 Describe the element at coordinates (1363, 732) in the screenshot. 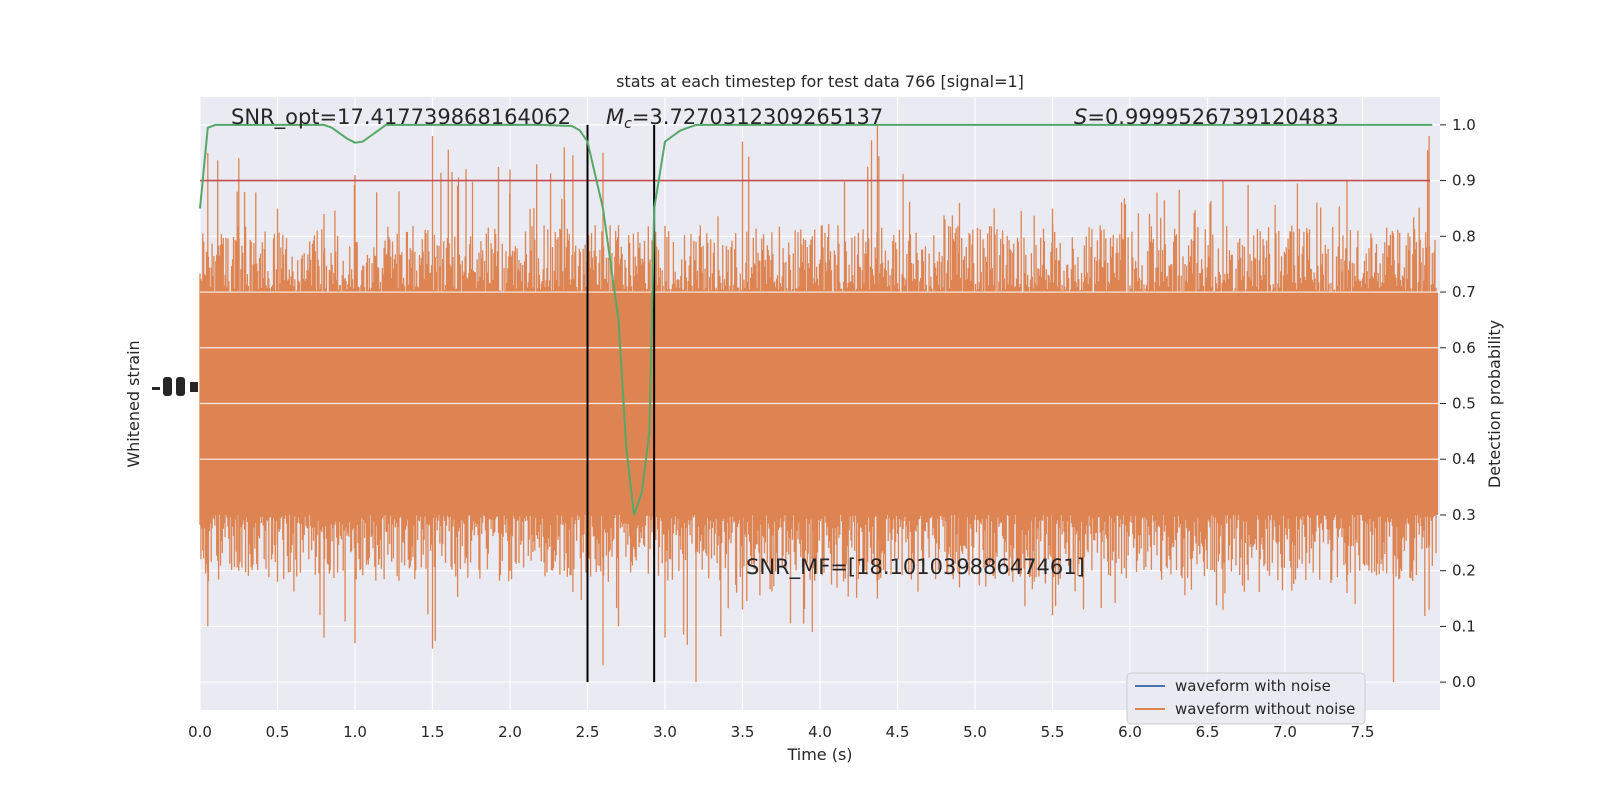

I see `x-tick-label: 7.5` at that location.